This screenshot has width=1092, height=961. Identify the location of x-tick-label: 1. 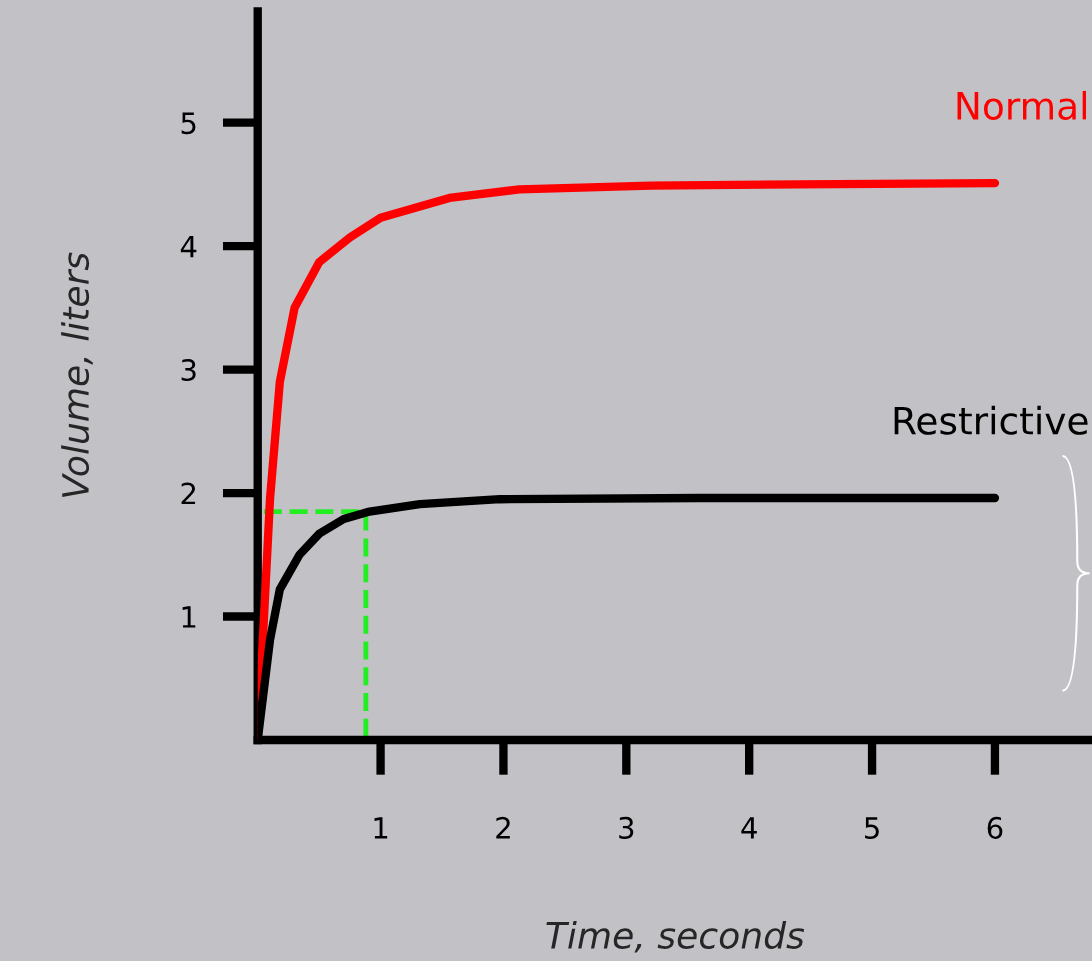
(381, 828).